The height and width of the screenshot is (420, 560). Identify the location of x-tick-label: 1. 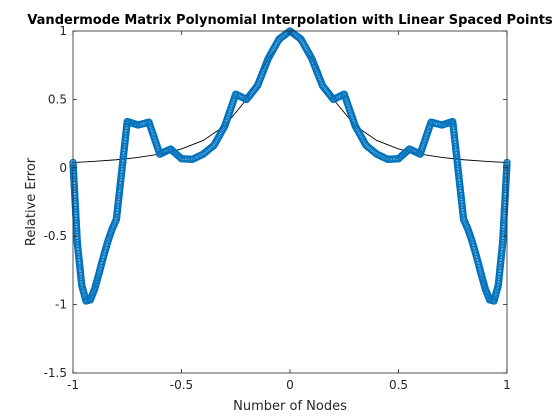
(507, 385).